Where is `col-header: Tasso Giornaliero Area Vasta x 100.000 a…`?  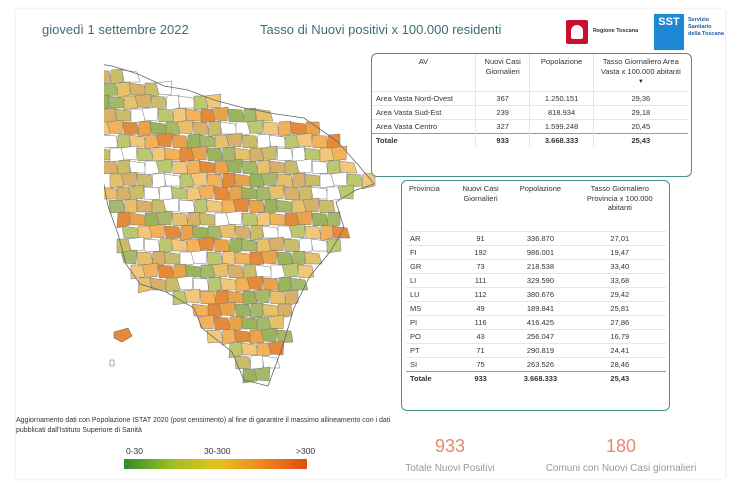
col-header: Tasso Giornaliero Area Vasta x 100.000 a… is located at coordinates (640, 72).